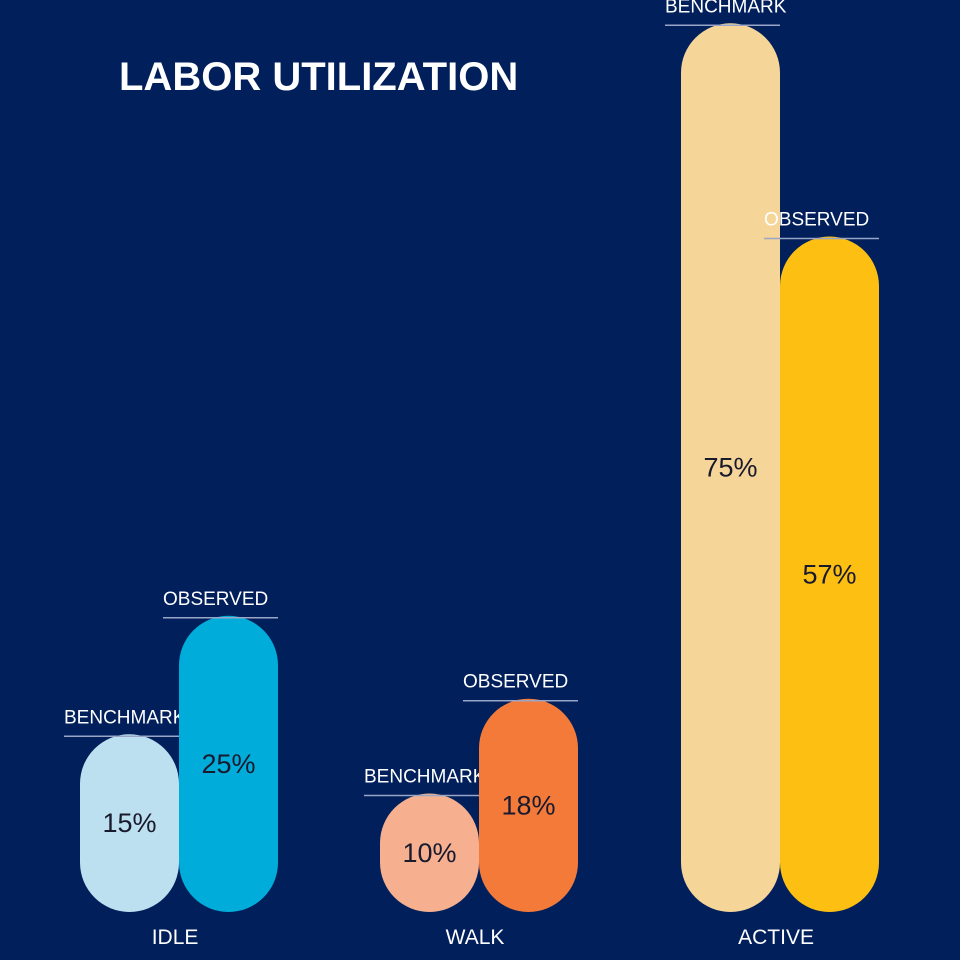 The width and height of the screenshot is (960, 960). I want to click on value-label-walk-observed: 18%, so click(528, 805).